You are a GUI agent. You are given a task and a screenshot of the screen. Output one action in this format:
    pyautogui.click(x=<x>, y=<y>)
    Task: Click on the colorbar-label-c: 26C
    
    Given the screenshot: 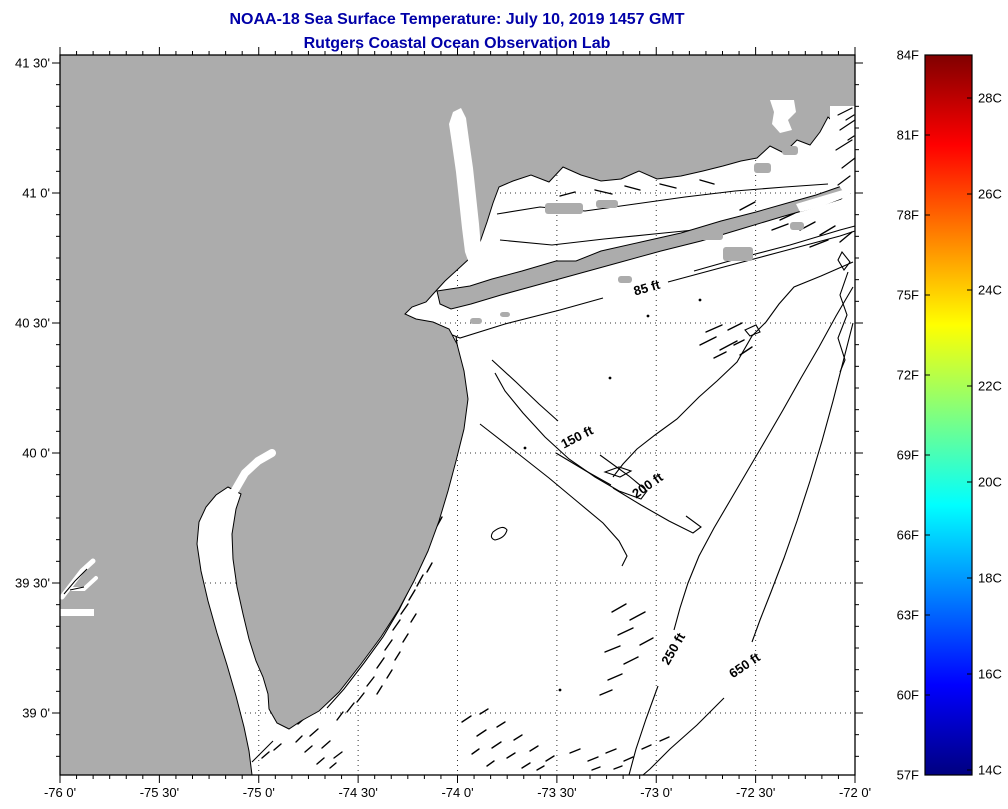 What is the action you would take?
    pyautogui.click(x=990, y=194)
    